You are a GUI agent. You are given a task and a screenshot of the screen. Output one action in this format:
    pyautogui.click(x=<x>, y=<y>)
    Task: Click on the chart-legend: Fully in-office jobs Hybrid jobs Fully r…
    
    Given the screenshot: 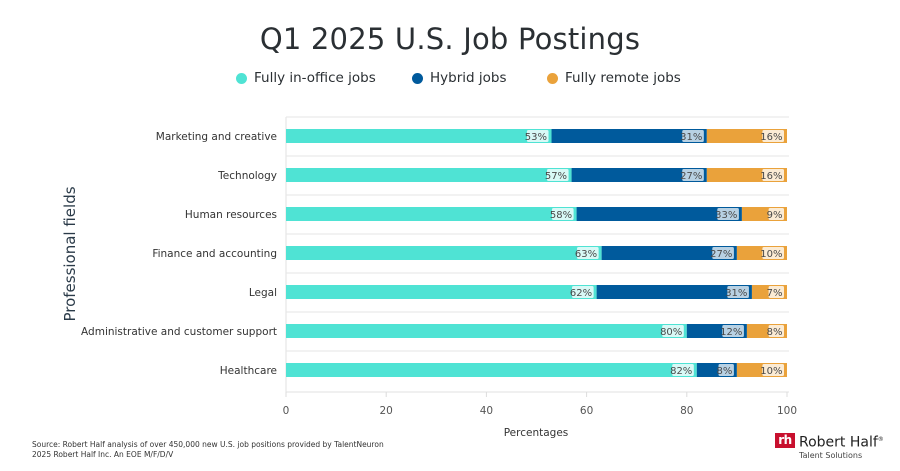 What is the action you would take?
    pyautogui.click(x=450, y=80)
    